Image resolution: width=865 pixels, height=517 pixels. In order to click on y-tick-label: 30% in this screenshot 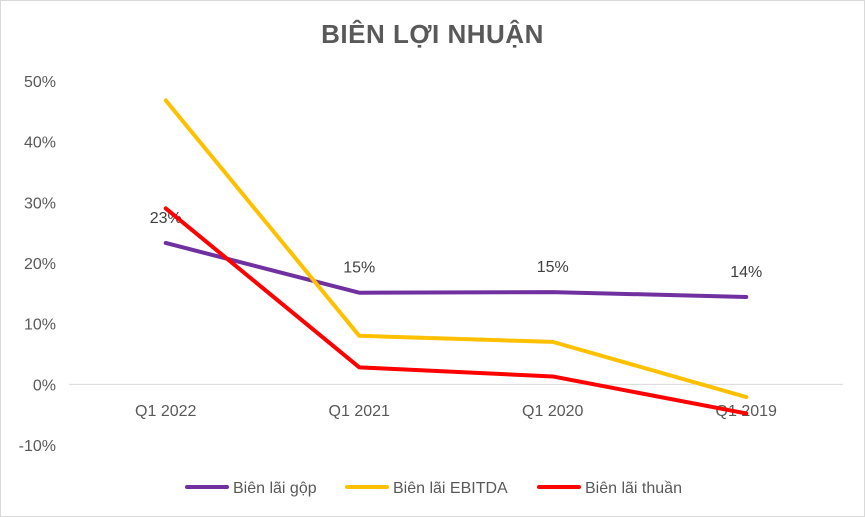, I will do `click(40, 203)`.